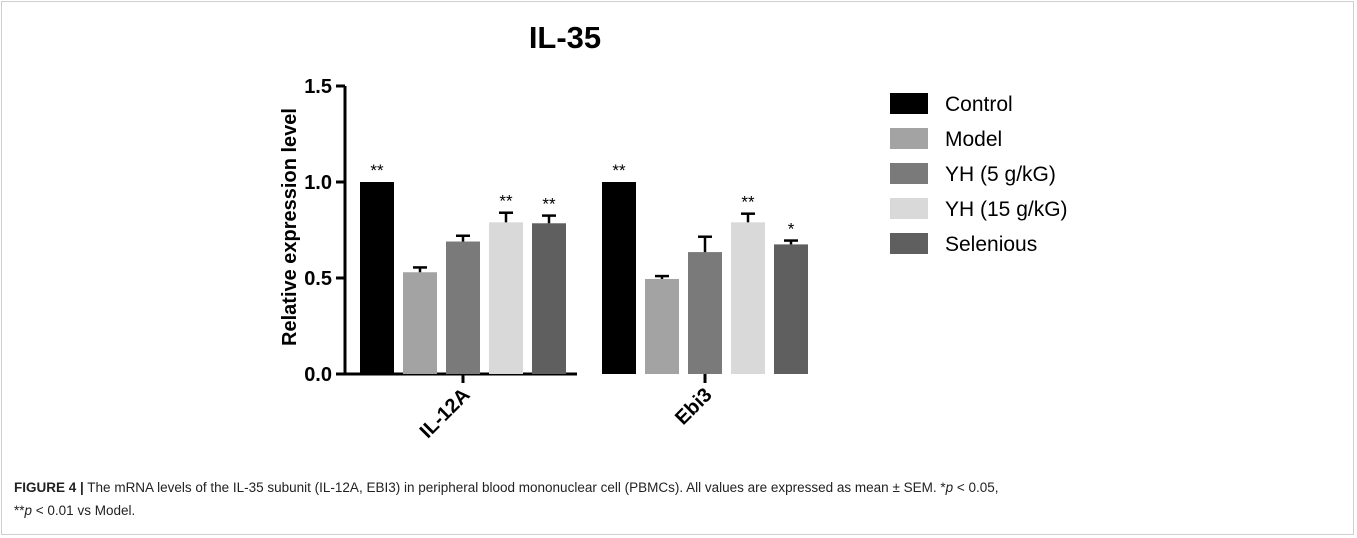  What do you see at coordinates (565, 37) in the screenshot?
I see `chart-title: IL-35` at bounding box center [565, 37].